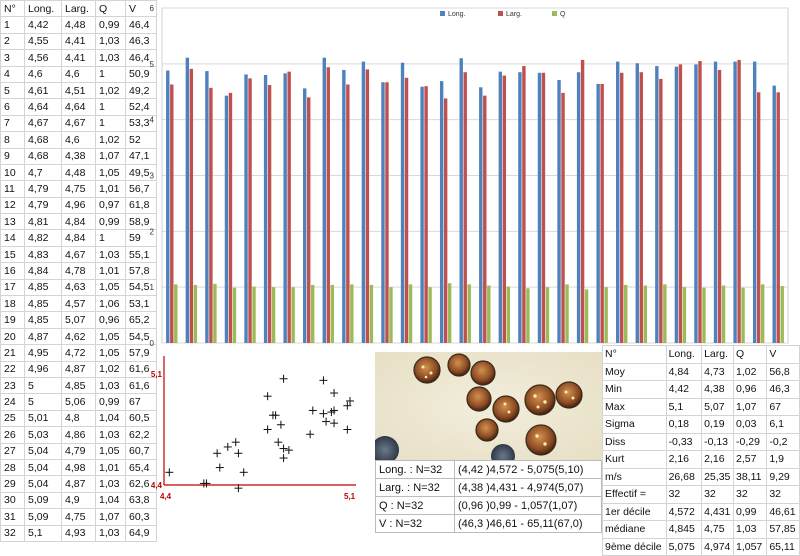 The width and height of the screenshot is (800, 556). Describe the element at coordinates (157, 374) in the screenshot. I see `y-tick-label: 5,1` at that location.